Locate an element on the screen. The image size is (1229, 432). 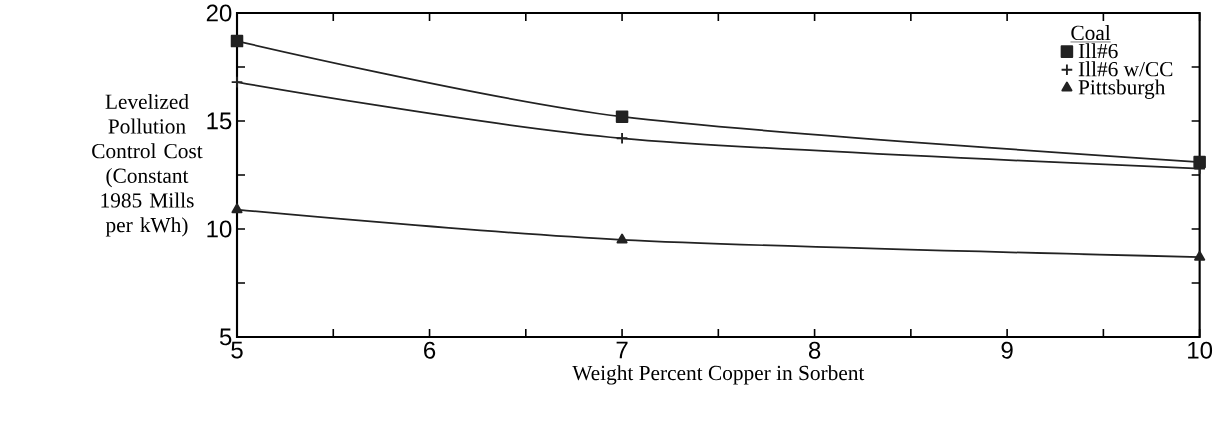
x-tick-label: 6 is located at coordinates (430, 350).